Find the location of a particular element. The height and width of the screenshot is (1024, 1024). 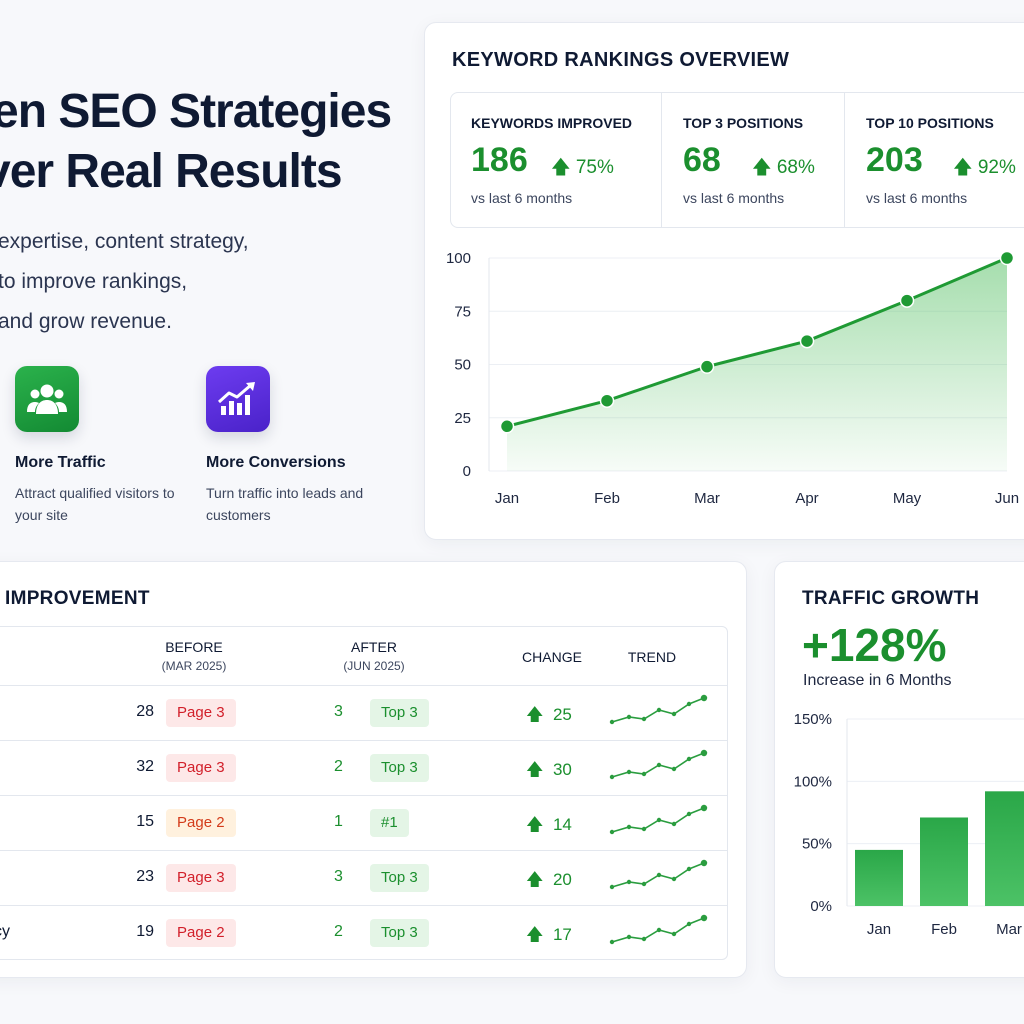

table-row: 23 Page 3 3 Top 3 🡅 20 is located at coordinates (363, 877).